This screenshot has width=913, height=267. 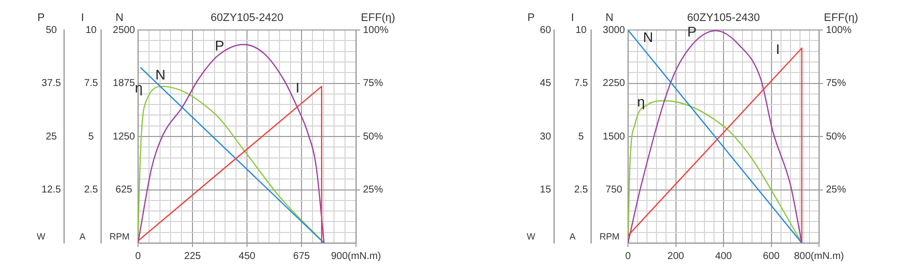 What do you see at coordinates (124, 83) in the screenshot?
I see `y-tick-label: 1875` at bounding box center [124, 83].